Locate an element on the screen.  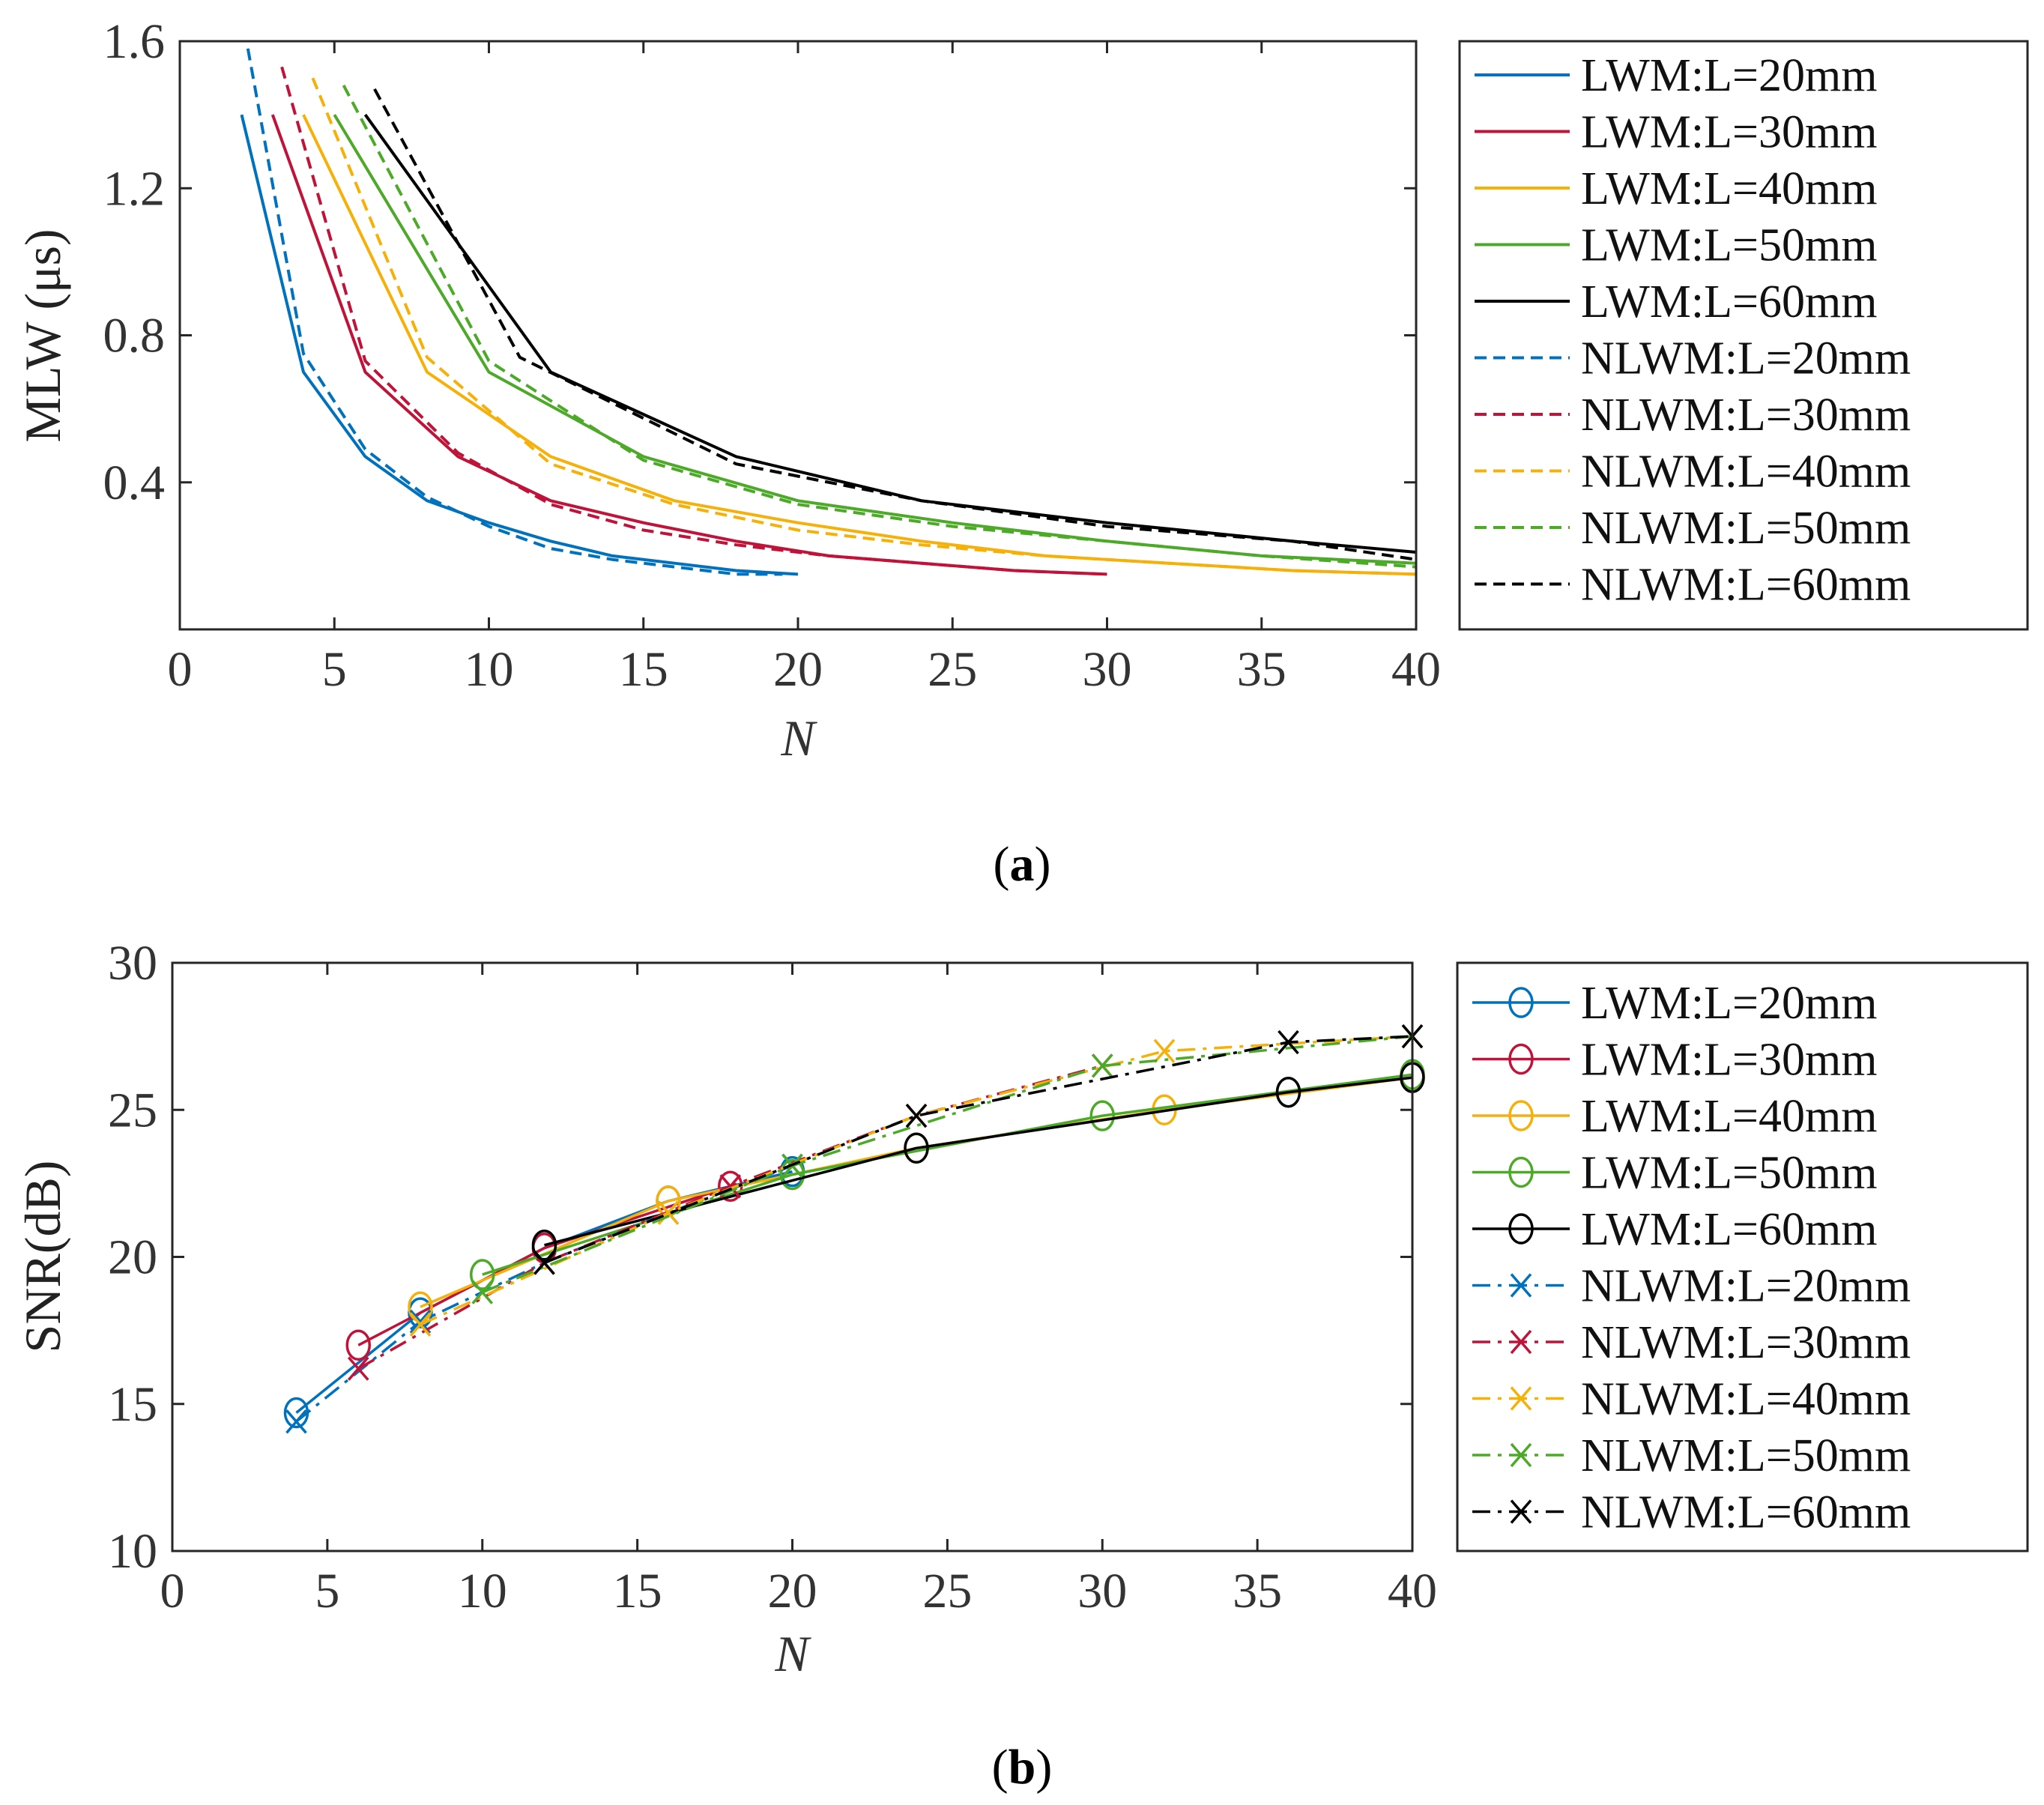
y-tick-label: 0.8 is located at coordinates (134, 336).